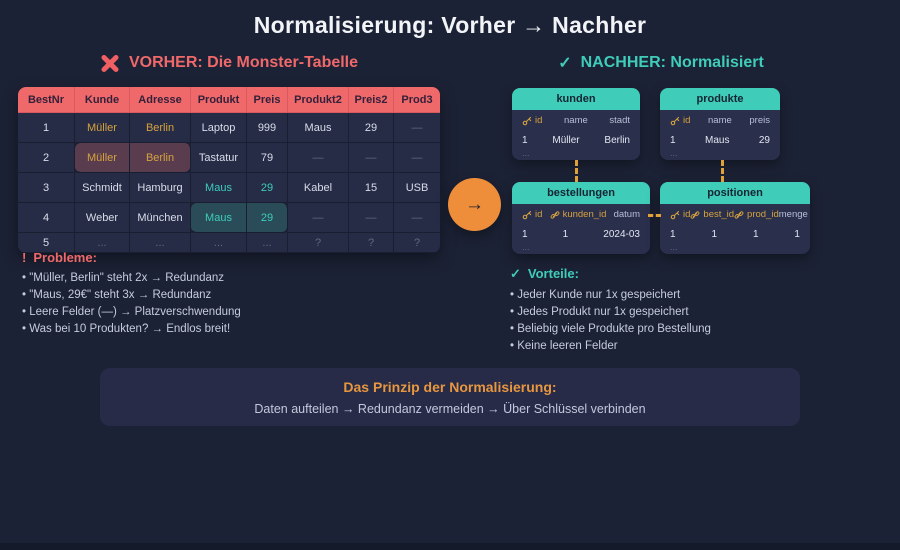 This screenshot has height=550, width=900. Describe the element at coordinates (599, 312) in the screenshot. I see `bullet-item: • Jedes Produkt nur 1x gespeichert` at that location.